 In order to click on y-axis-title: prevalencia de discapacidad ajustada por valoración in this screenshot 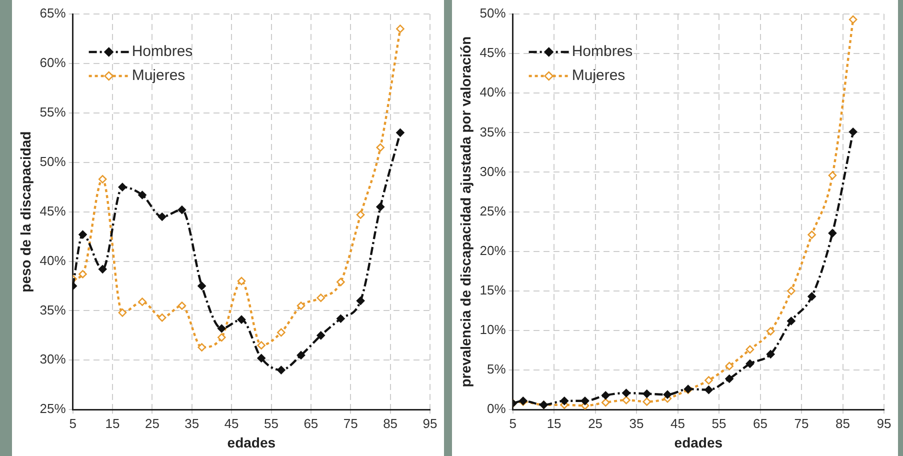, I will do `click(465, 212)`.